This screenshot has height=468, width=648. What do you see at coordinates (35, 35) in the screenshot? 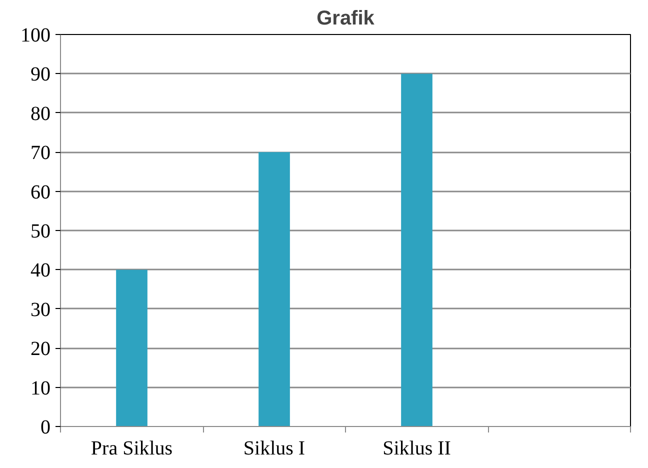
I see `y-tick-label: 100` at bounding box center [35, 35].